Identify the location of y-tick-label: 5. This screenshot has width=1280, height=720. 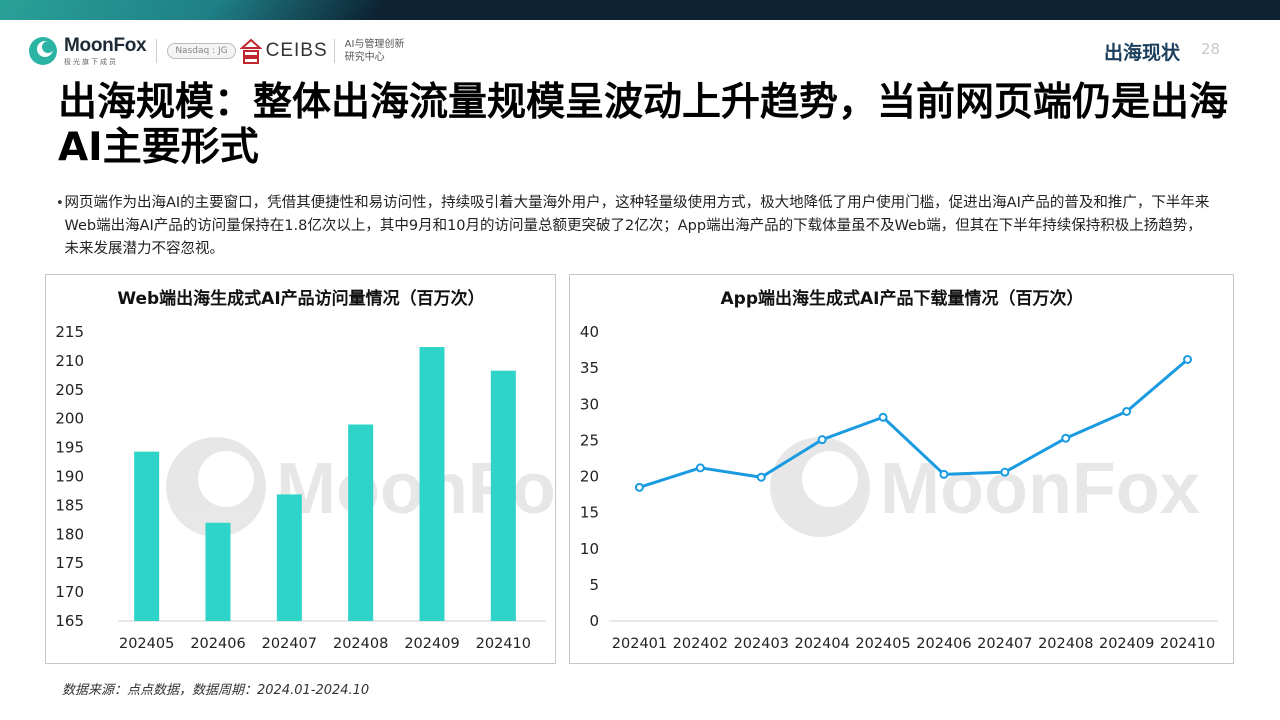
(594, 585).